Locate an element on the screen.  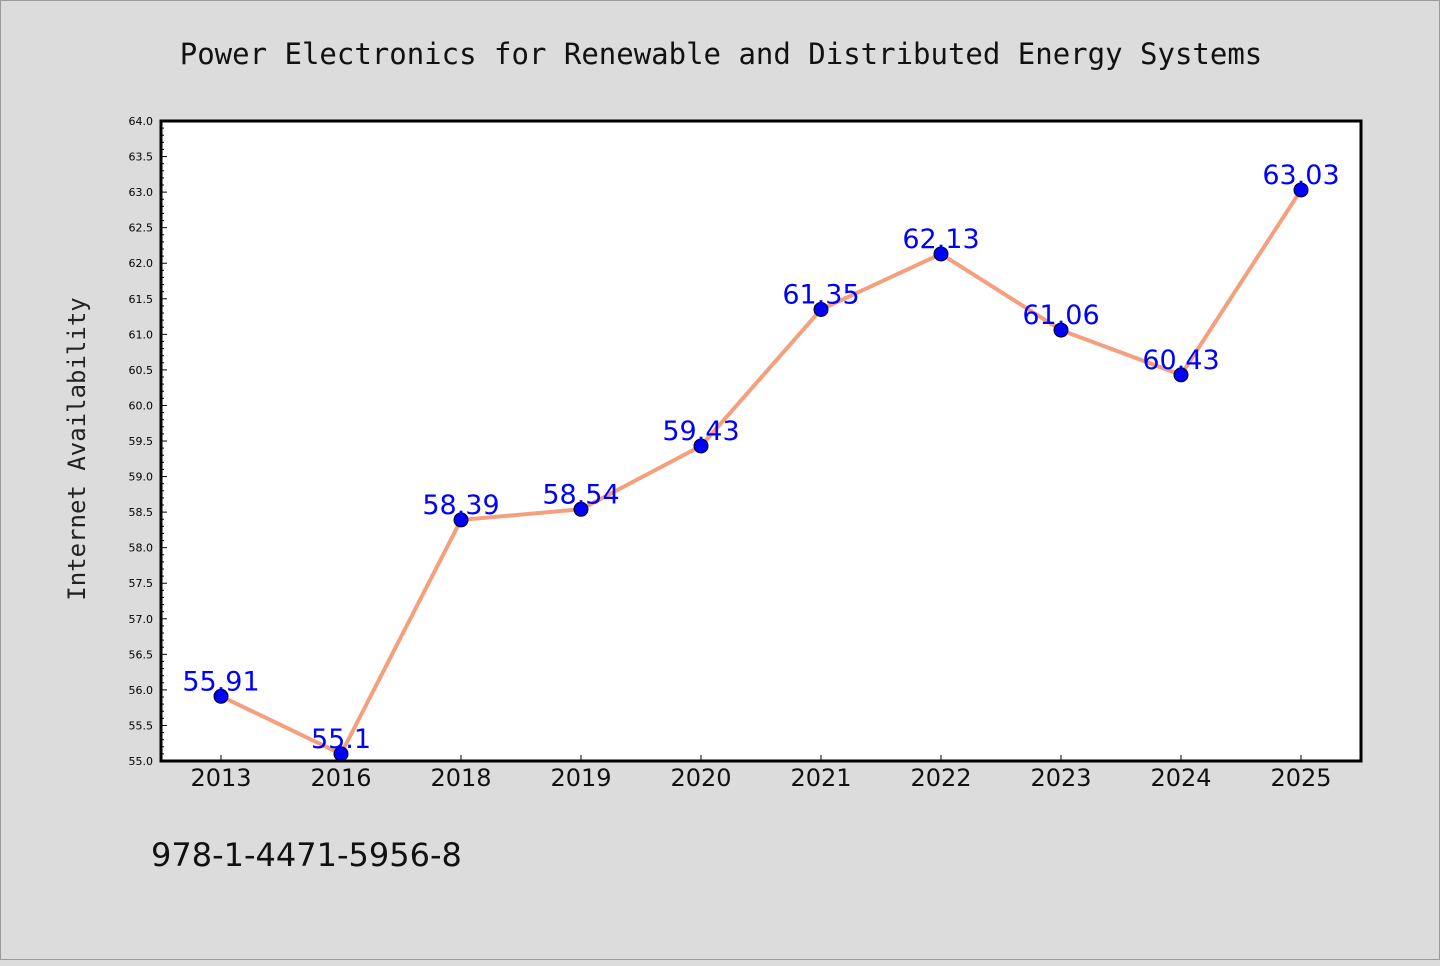
data-label: 55.1 is located at coordinates (341, 739).